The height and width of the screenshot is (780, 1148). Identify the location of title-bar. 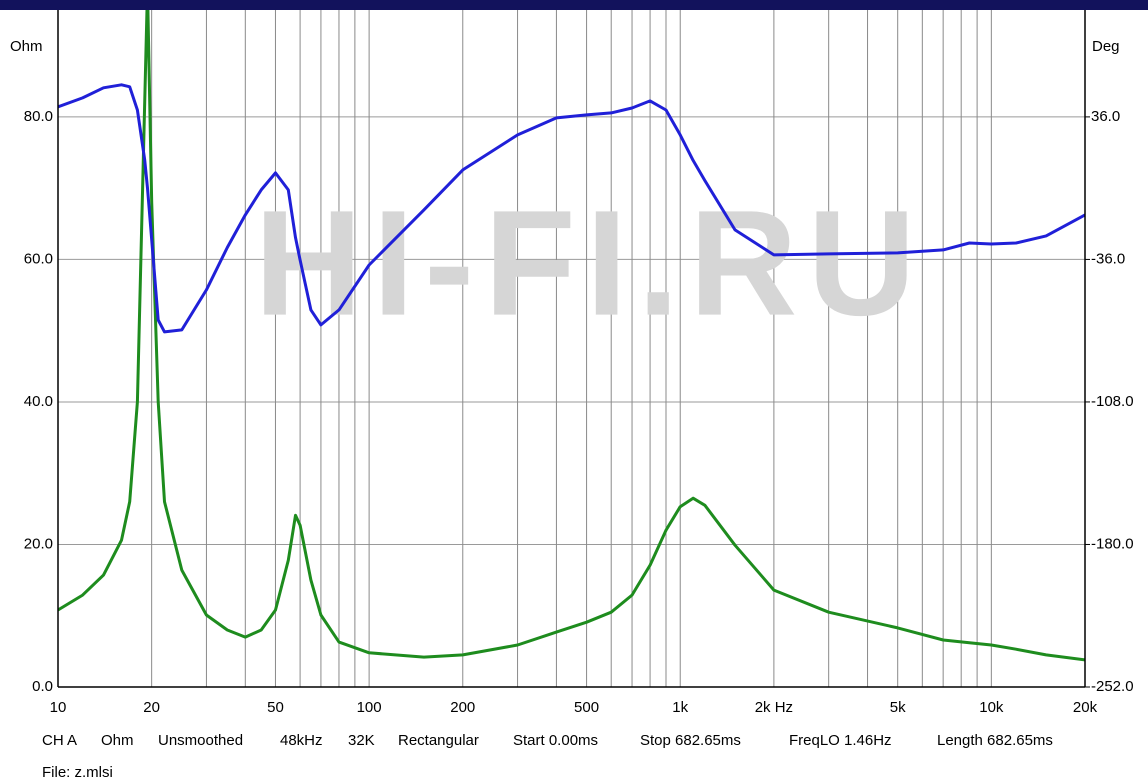
(574, 5).